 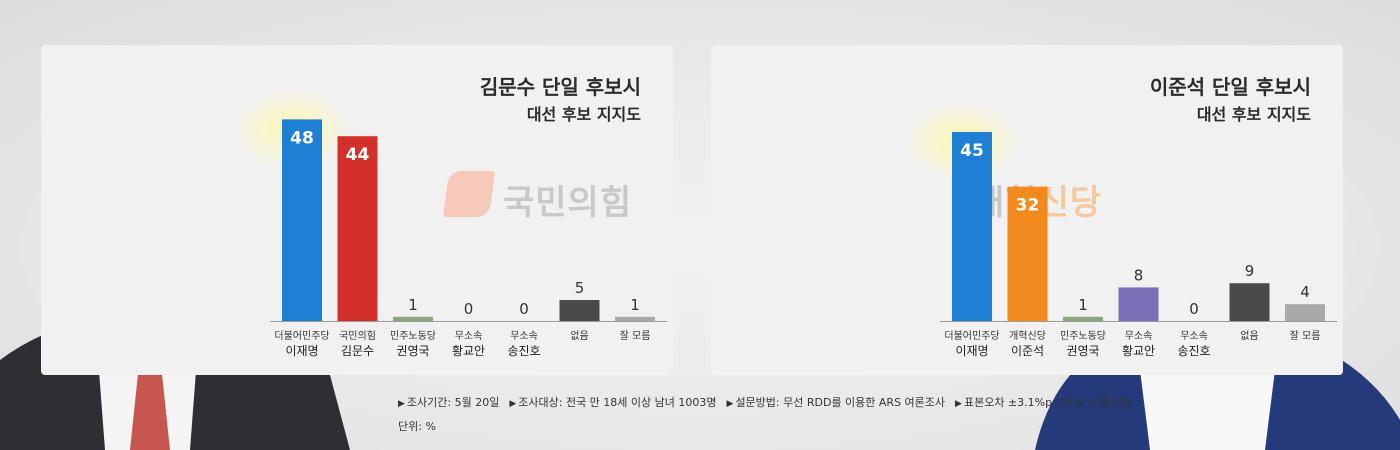 I want to click on footnote-item: ▶ 조사대상: 전국 만 18세 이상 남녀 1003명, so click(x=612, y=402).